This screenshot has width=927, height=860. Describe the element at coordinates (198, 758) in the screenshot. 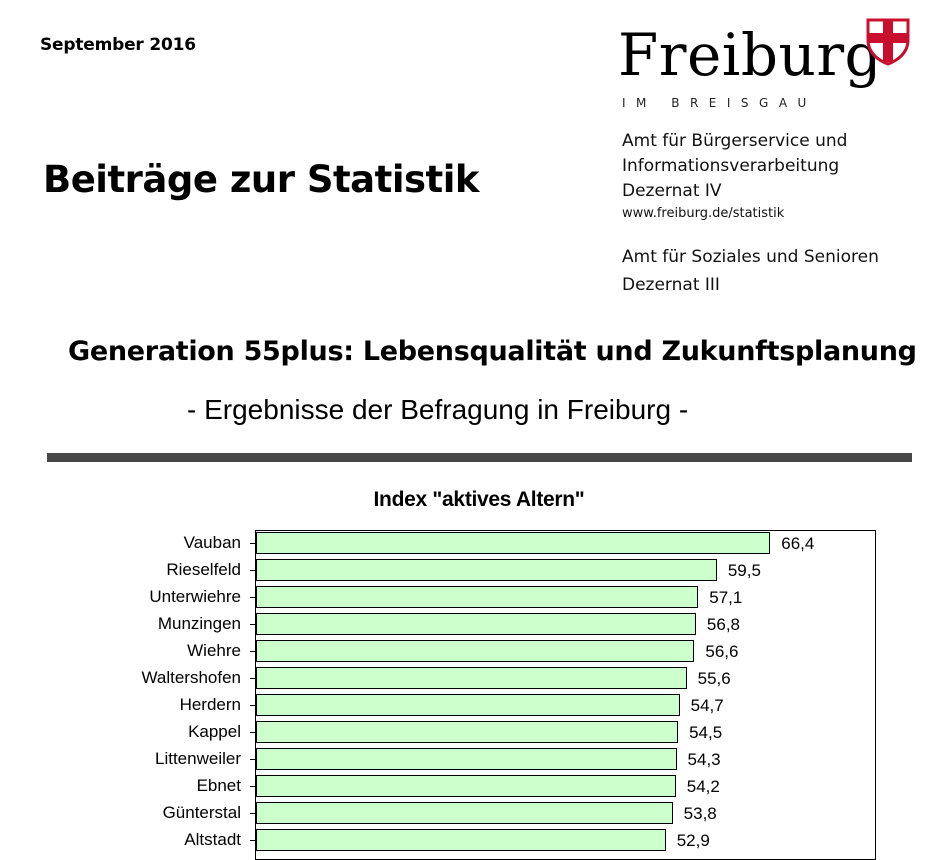

I see `category-label: Littenweiler` at that location.